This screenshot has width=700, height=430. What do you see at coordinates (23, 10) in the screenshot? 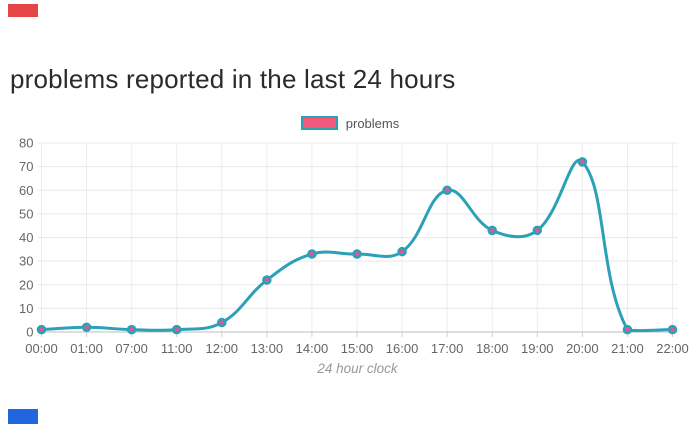
I see `red-corner-marker` at bounding box center [23, 10].